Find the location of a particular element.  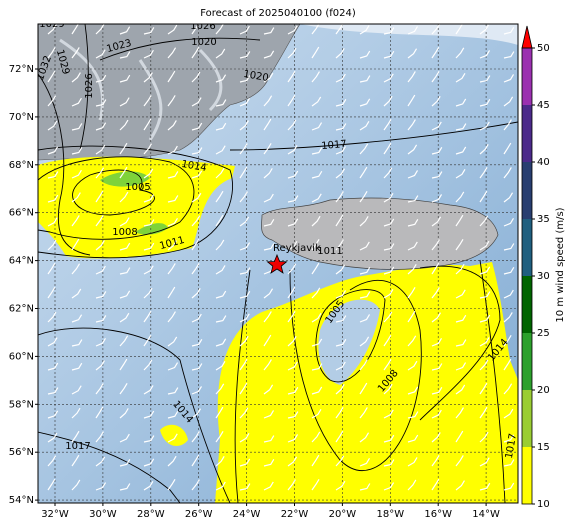

y-tick-label: 64°N is located at coordinates (21, 261).